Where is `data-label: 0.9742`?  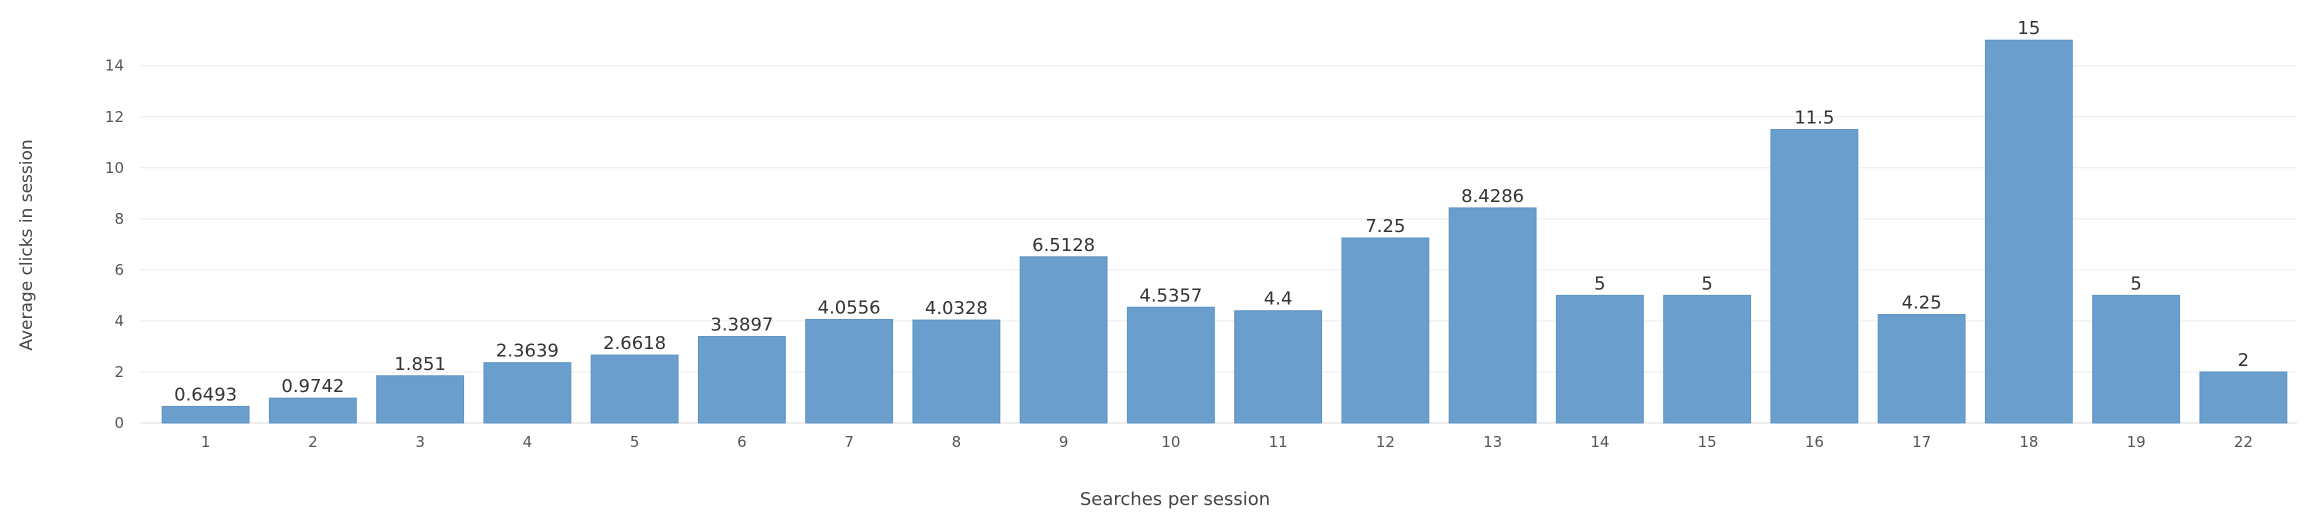
data-label: 0.9742 is located at coordinates (312, 386).